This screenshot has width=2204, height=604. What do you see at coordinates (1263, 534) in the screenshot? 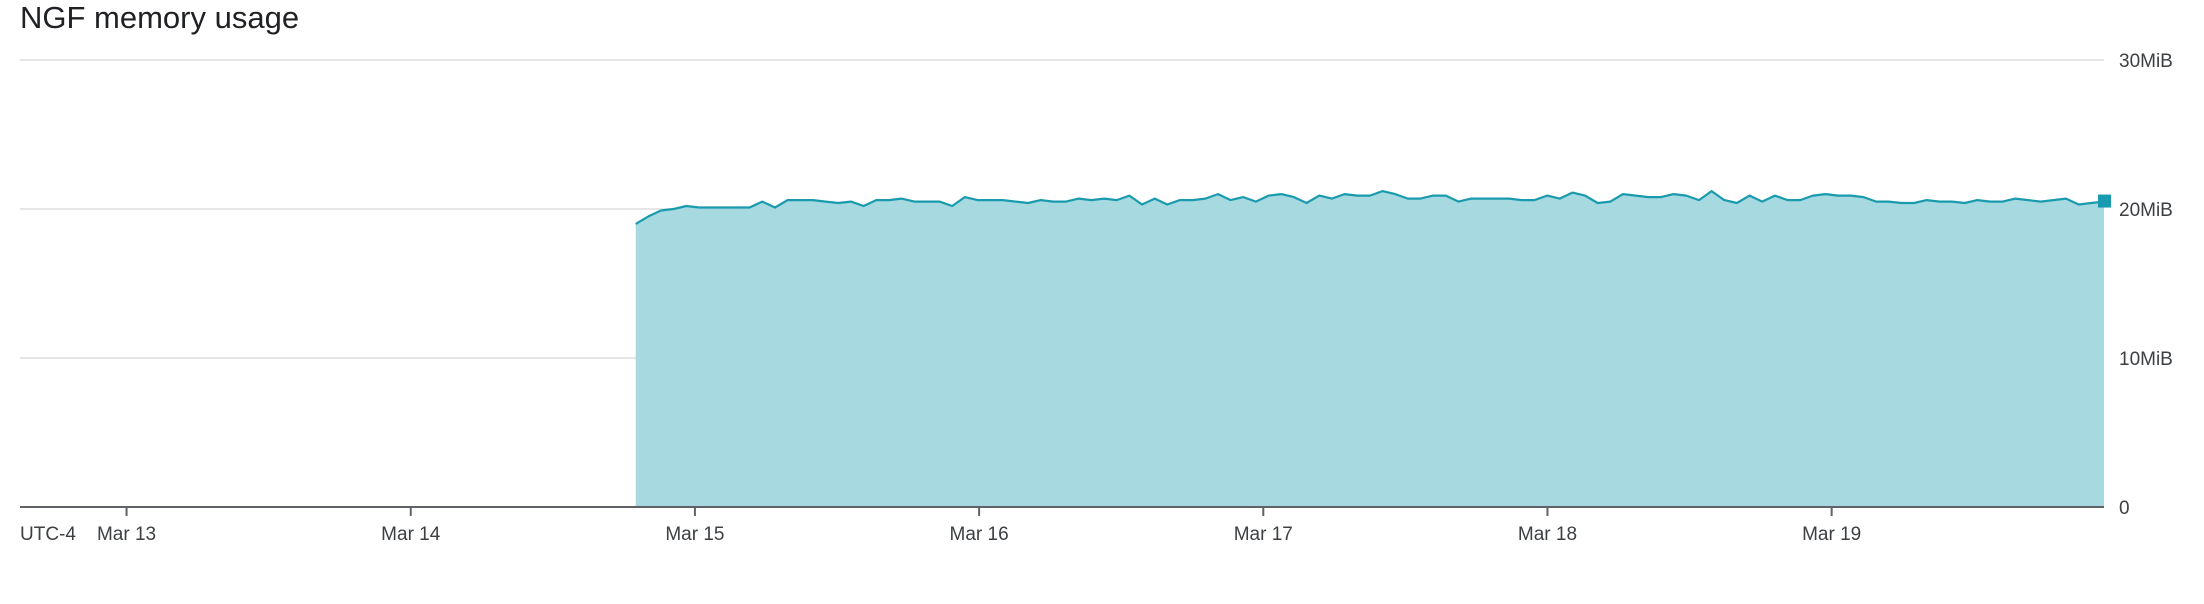
I see `x-tick-label: Mar 17` at bounding box center [1263, 534].